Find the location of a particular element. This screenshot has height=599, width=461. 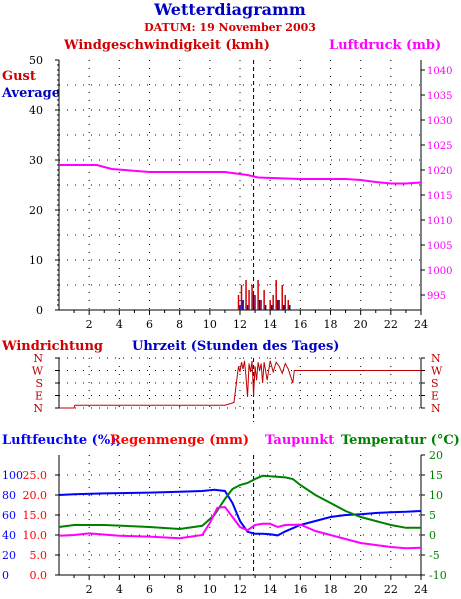

y-tick-label-left: 10 is located at coordinates (36, 260).